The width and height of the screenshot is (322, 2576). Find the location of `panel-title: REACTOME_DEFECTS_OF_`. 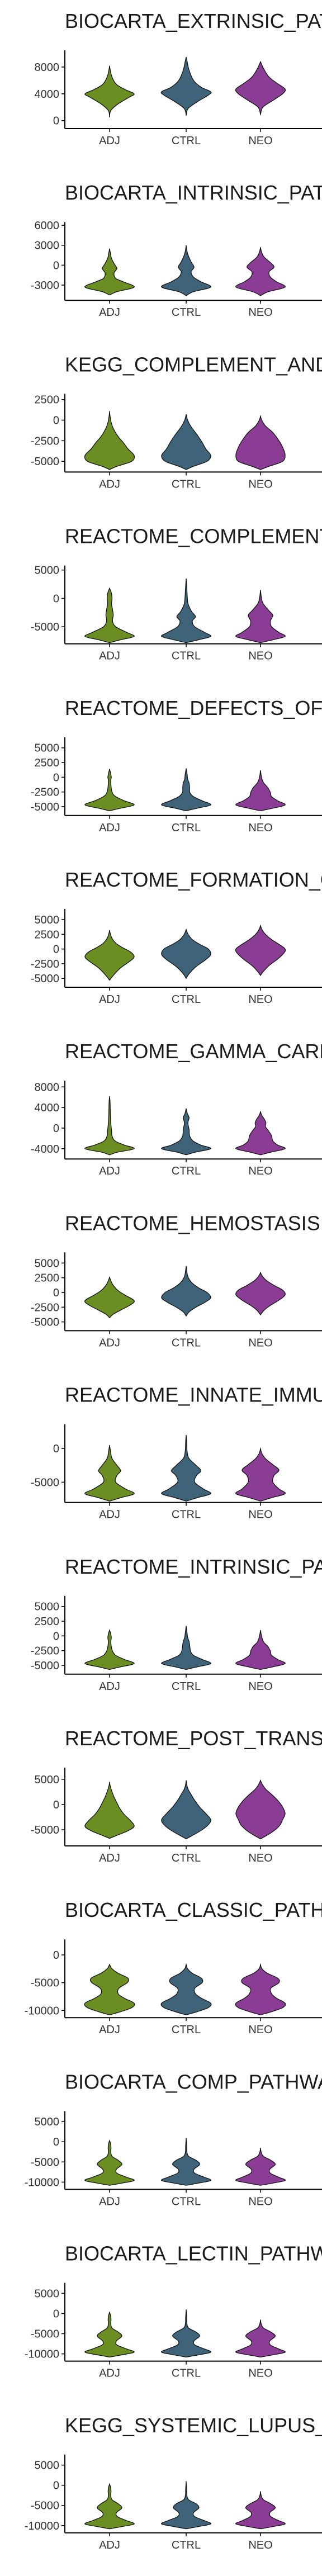

panel-title: REACTOME_DEFECTS_OF_ is located at coordinates (193, 708).